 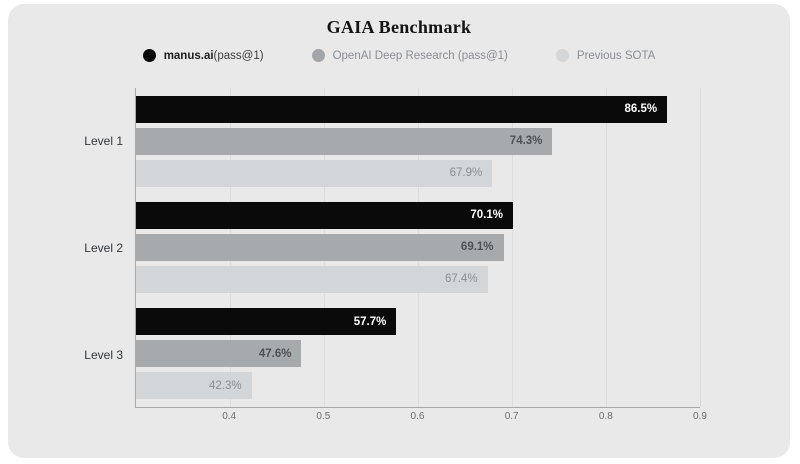 I want to click on category-label-level-3: Level 3, so click(x=103, y=354).